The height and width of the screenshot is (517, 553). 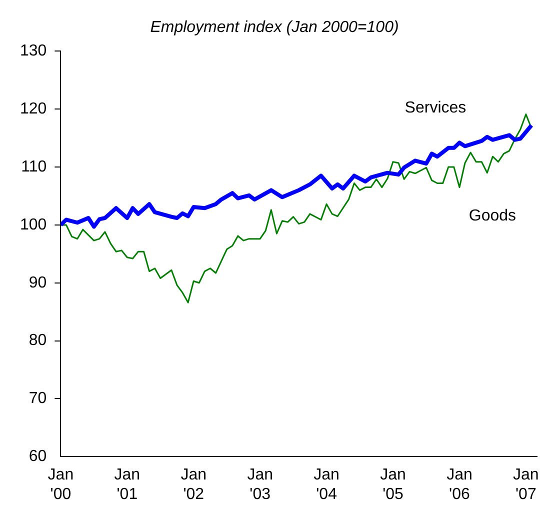 I want to click on y-tick-label: 60, so click(x=37, y=457).